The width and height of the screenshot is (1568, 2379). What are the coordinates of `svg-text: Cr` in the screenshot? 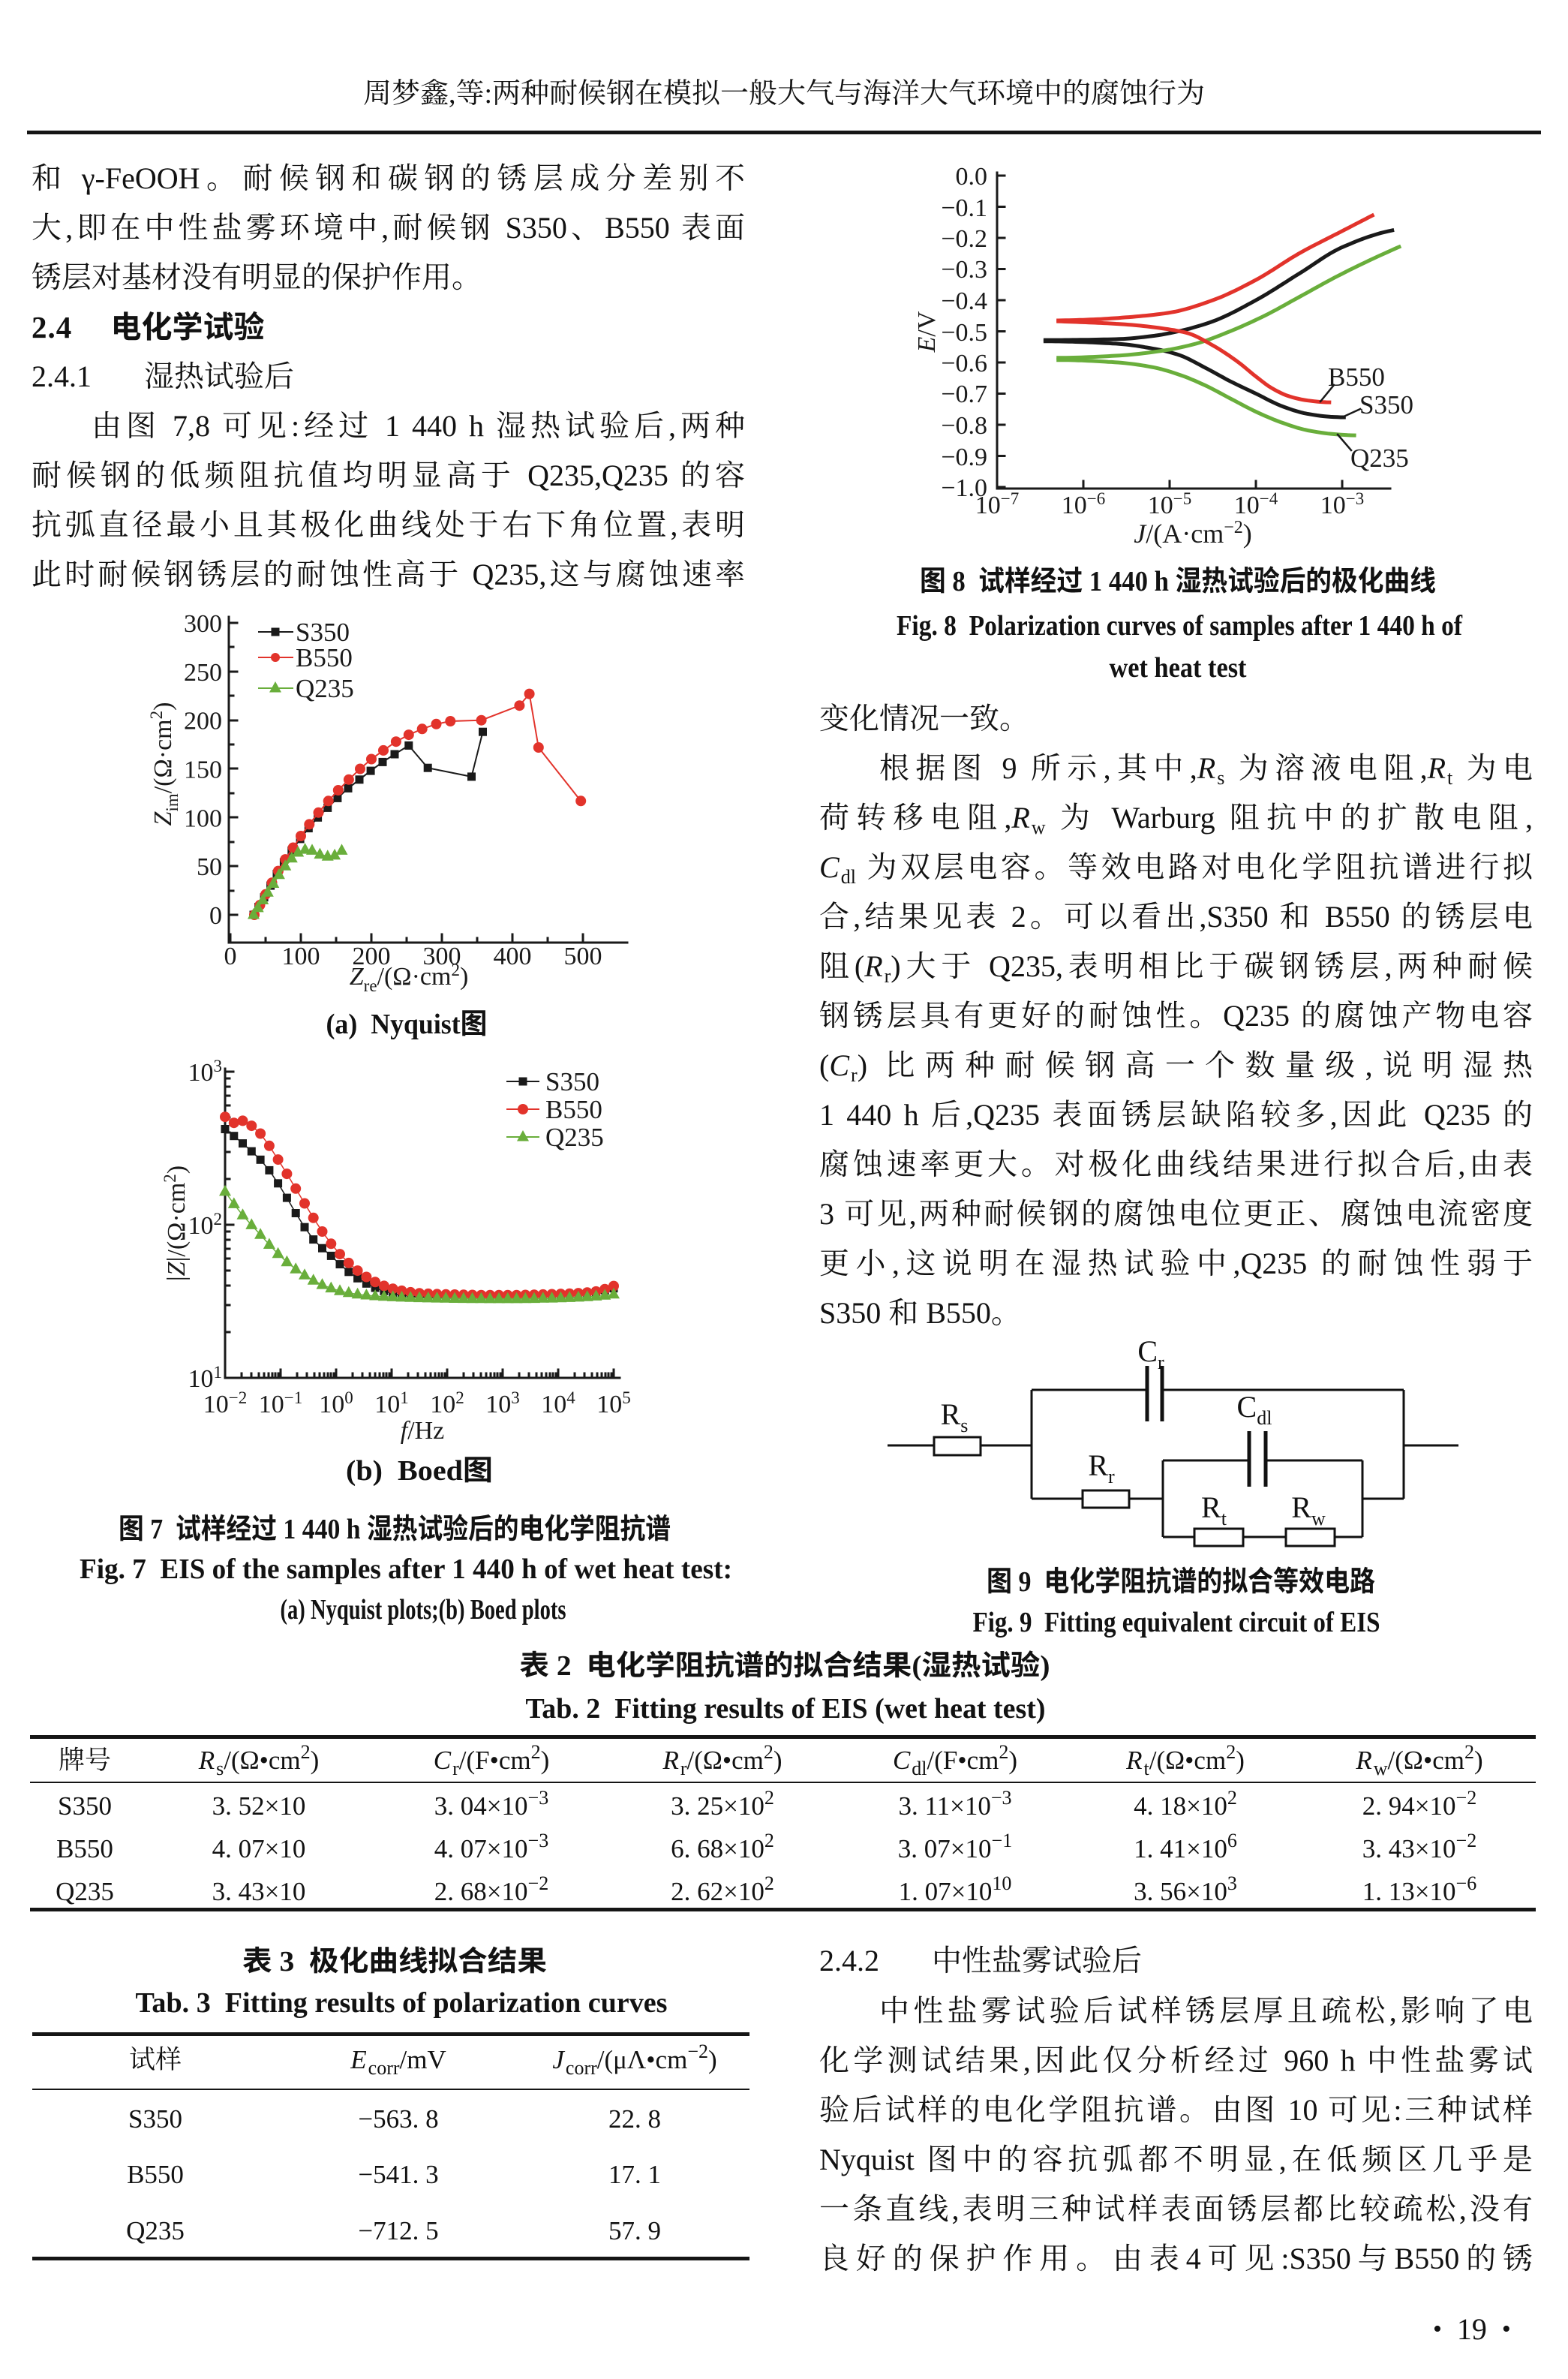 It's located at (1150, 1353).